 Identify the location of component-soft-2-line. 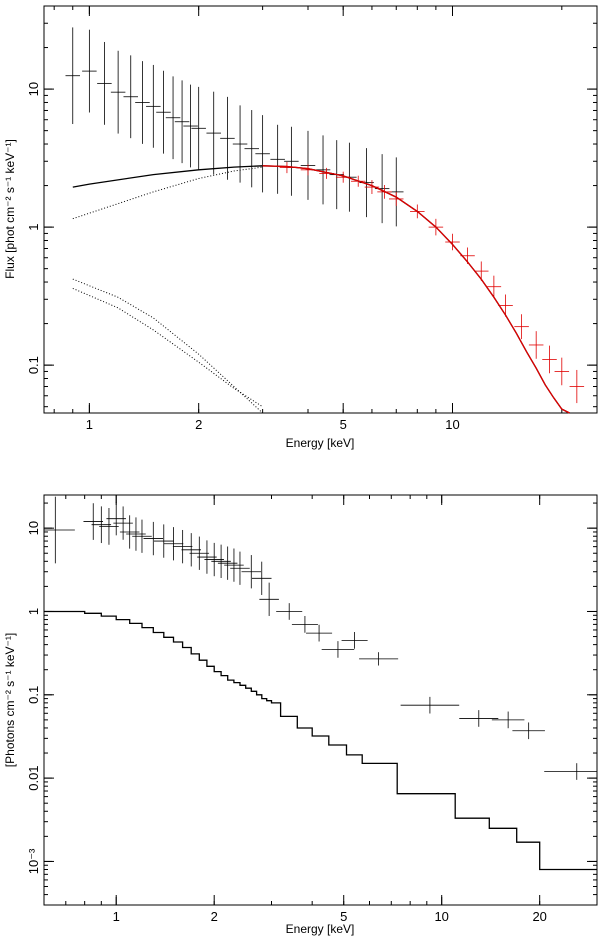
(167, 347).